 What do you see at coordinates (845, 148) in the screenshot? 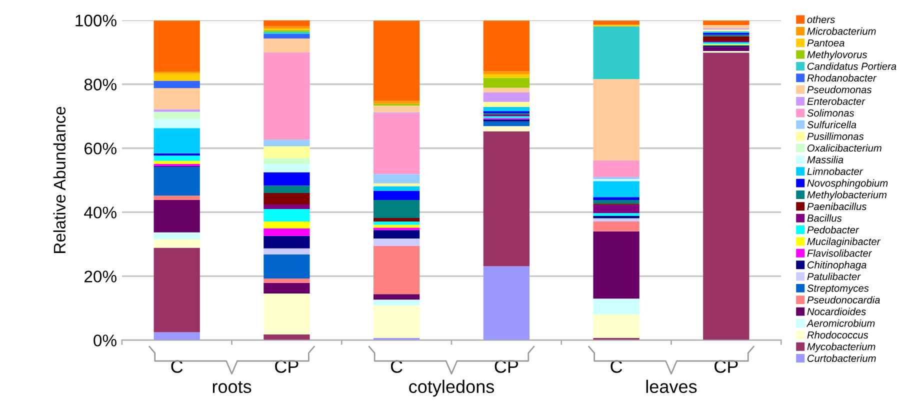
I see `legend-label: Oxalicibacterium` at bounding box center [845, 148].